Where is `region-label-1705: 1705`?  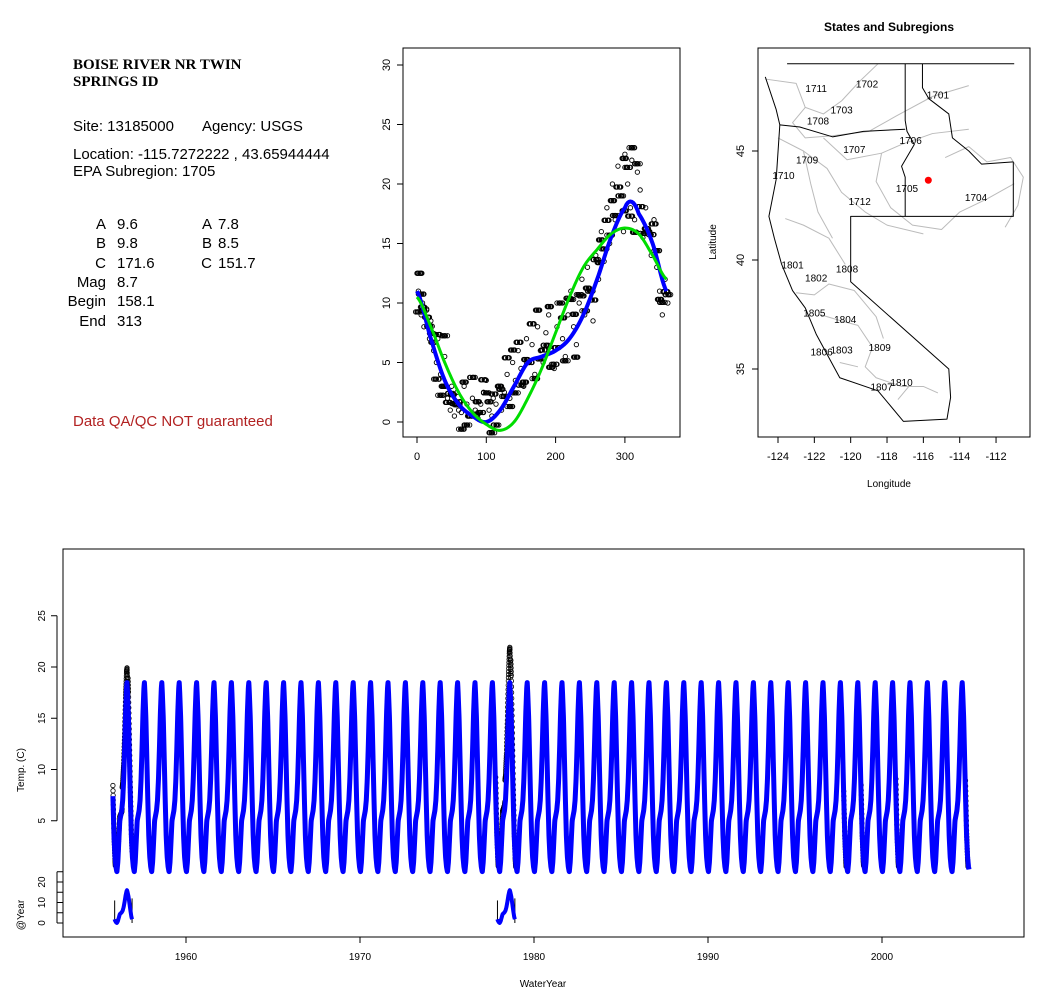 region-label-1705: 1705 is located at coordinates (907, 189).